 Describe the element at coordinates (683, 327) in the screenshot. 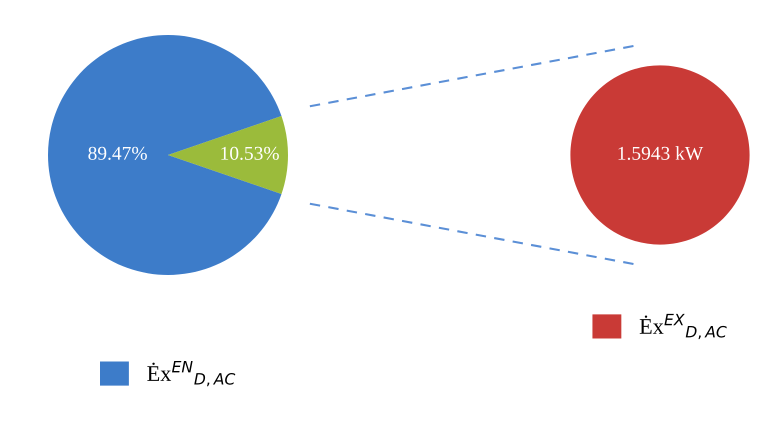

I see `legend-label: Ėx$^{EX}$$_{D,AC}$` at that location.